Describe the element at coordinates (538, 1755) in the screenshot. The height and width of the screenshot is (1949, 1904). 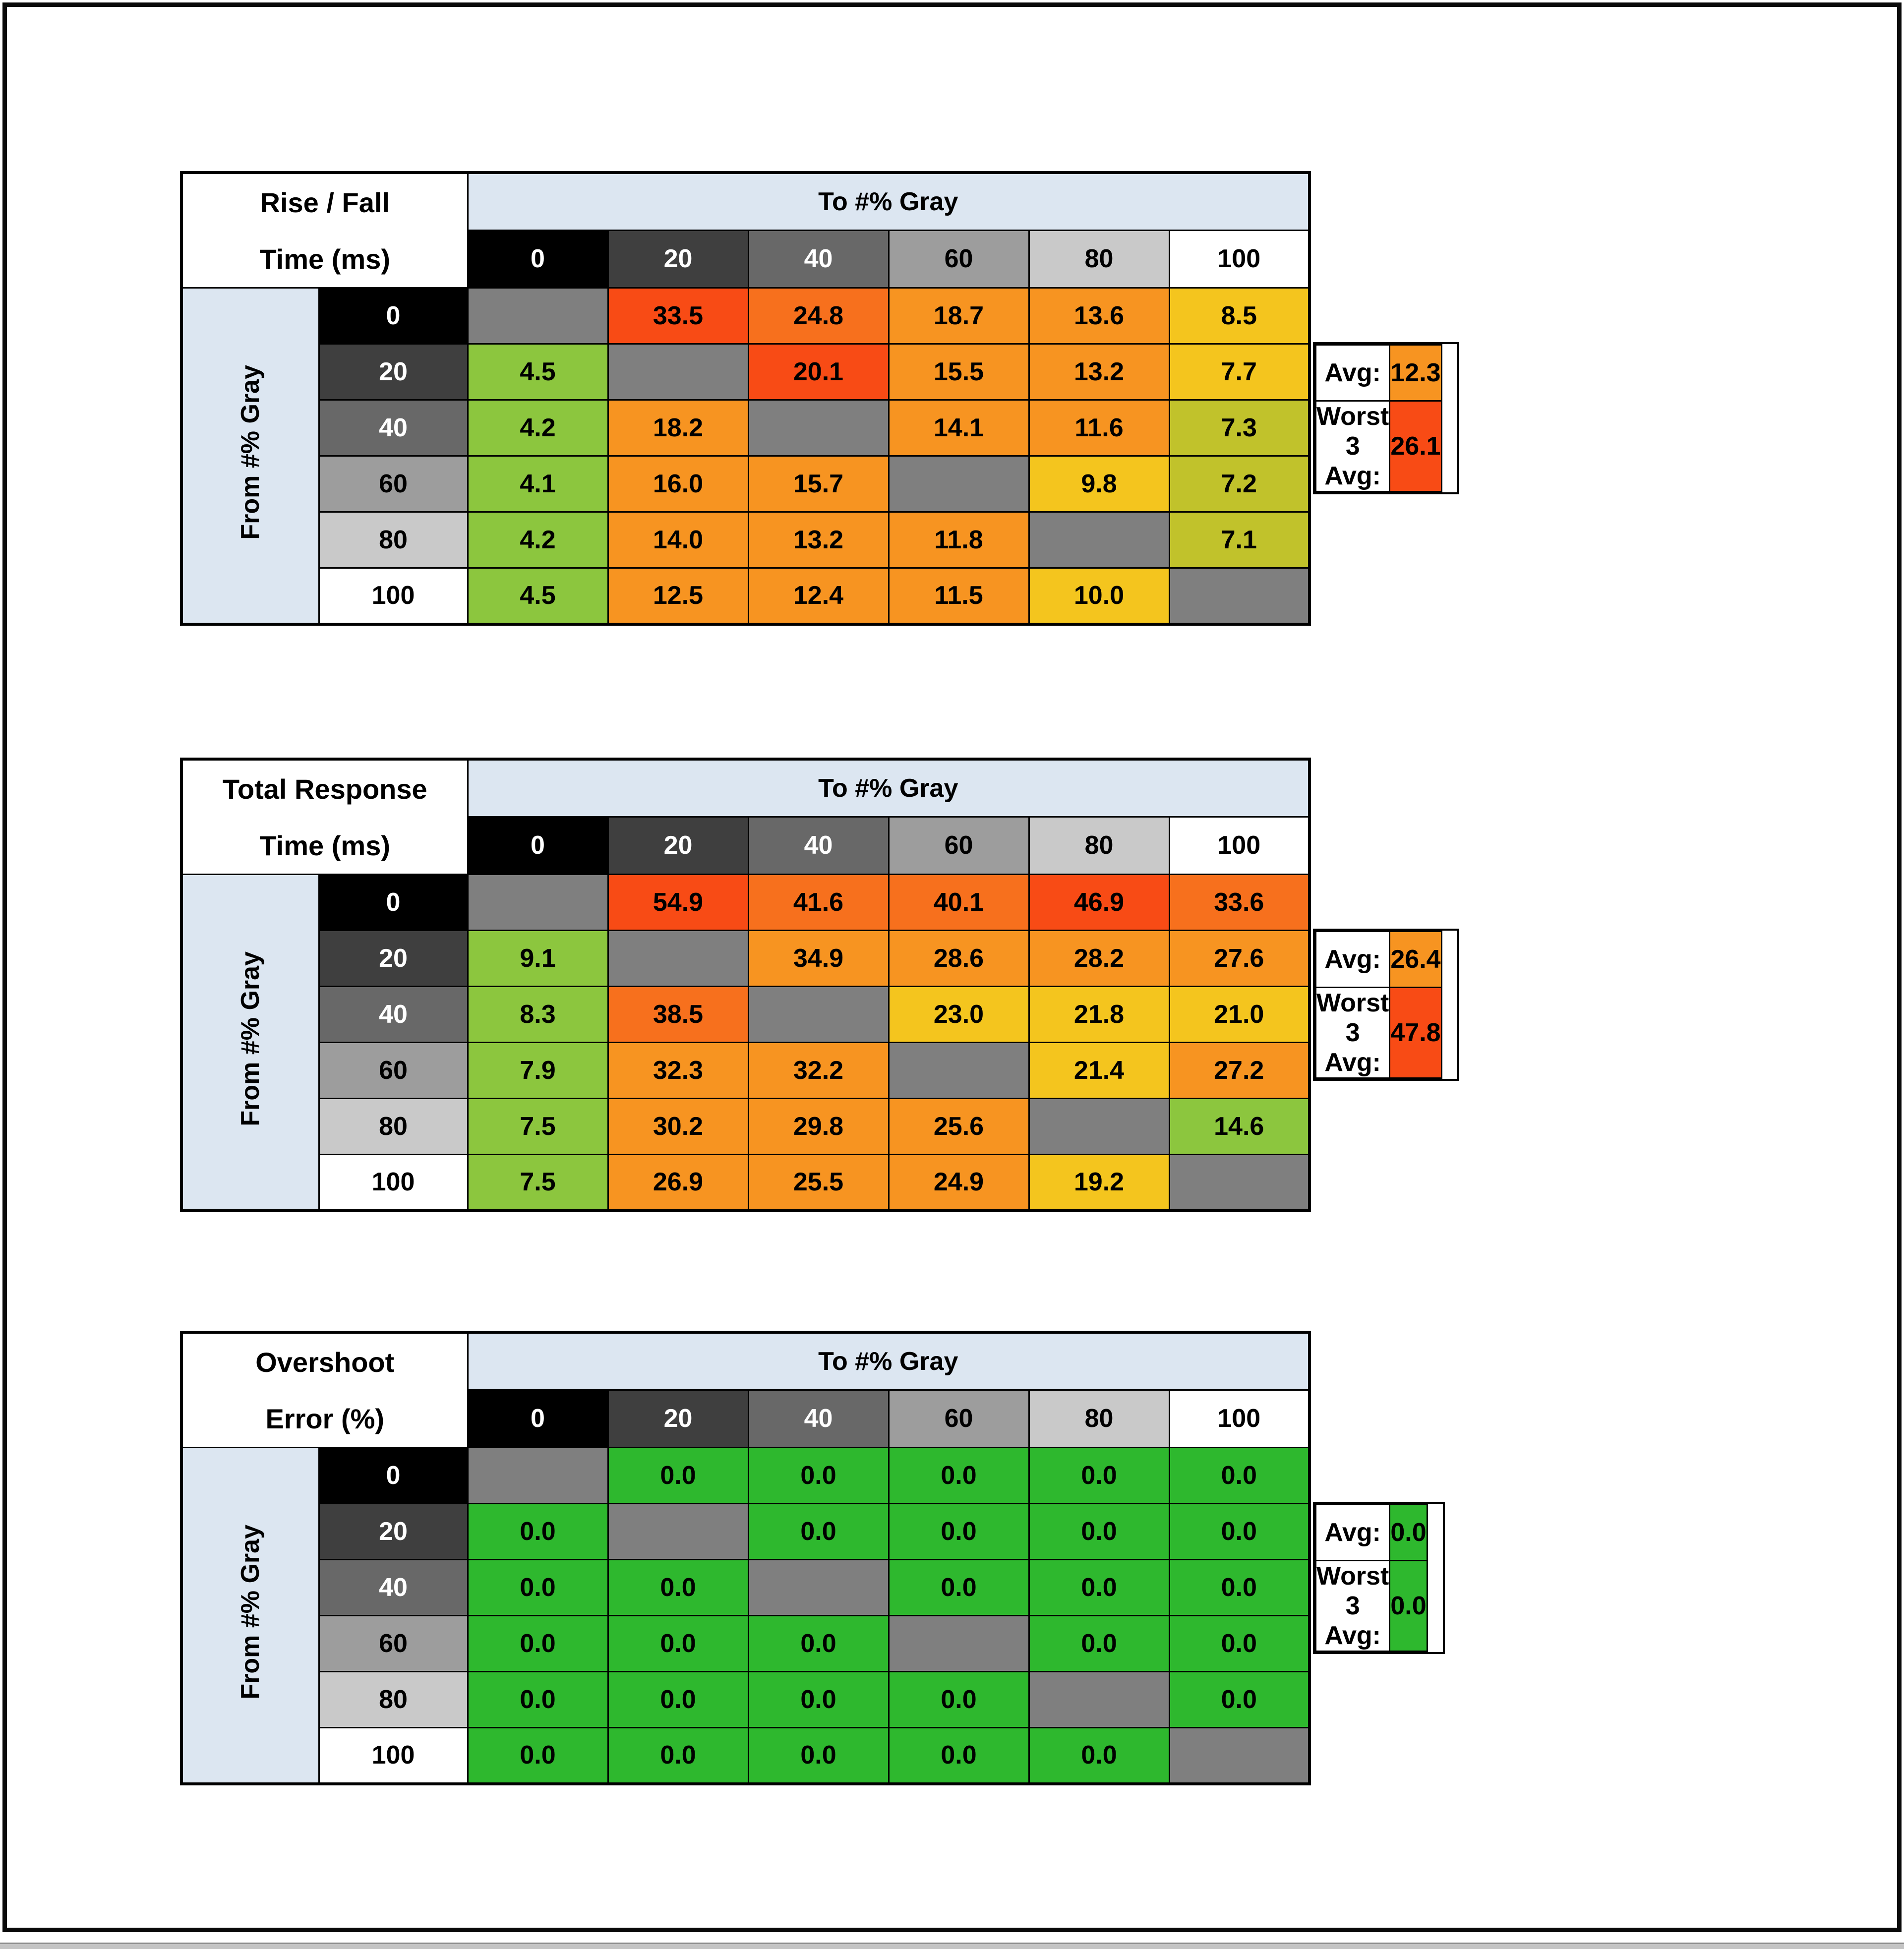
I see `overshoot-error-cell-from100-to0: 0.0` at that location.